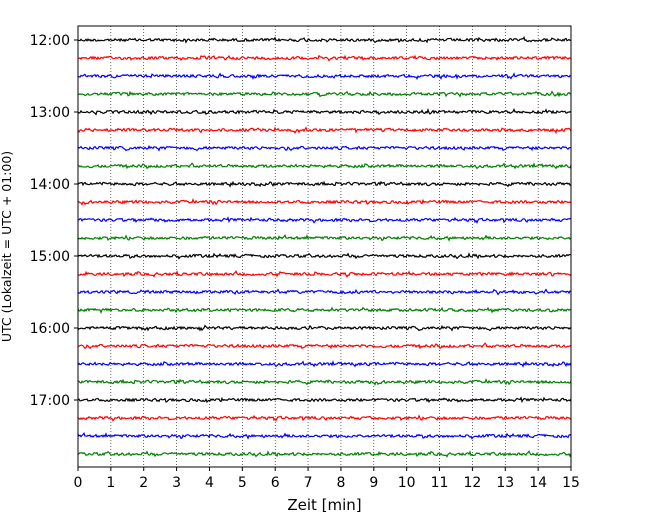 Image resolution: width=650 pixels, height=520 pixels. I want to click on y-tick-label: 17:00, so click(50, 401).